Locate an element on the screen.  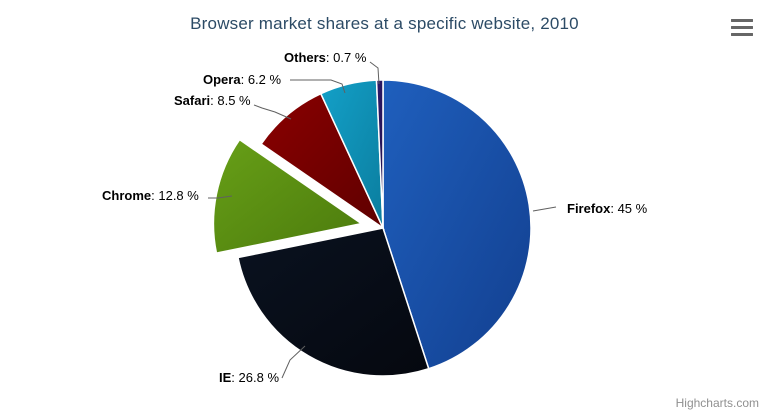
connector-safari is located at coordinates (272, 112).